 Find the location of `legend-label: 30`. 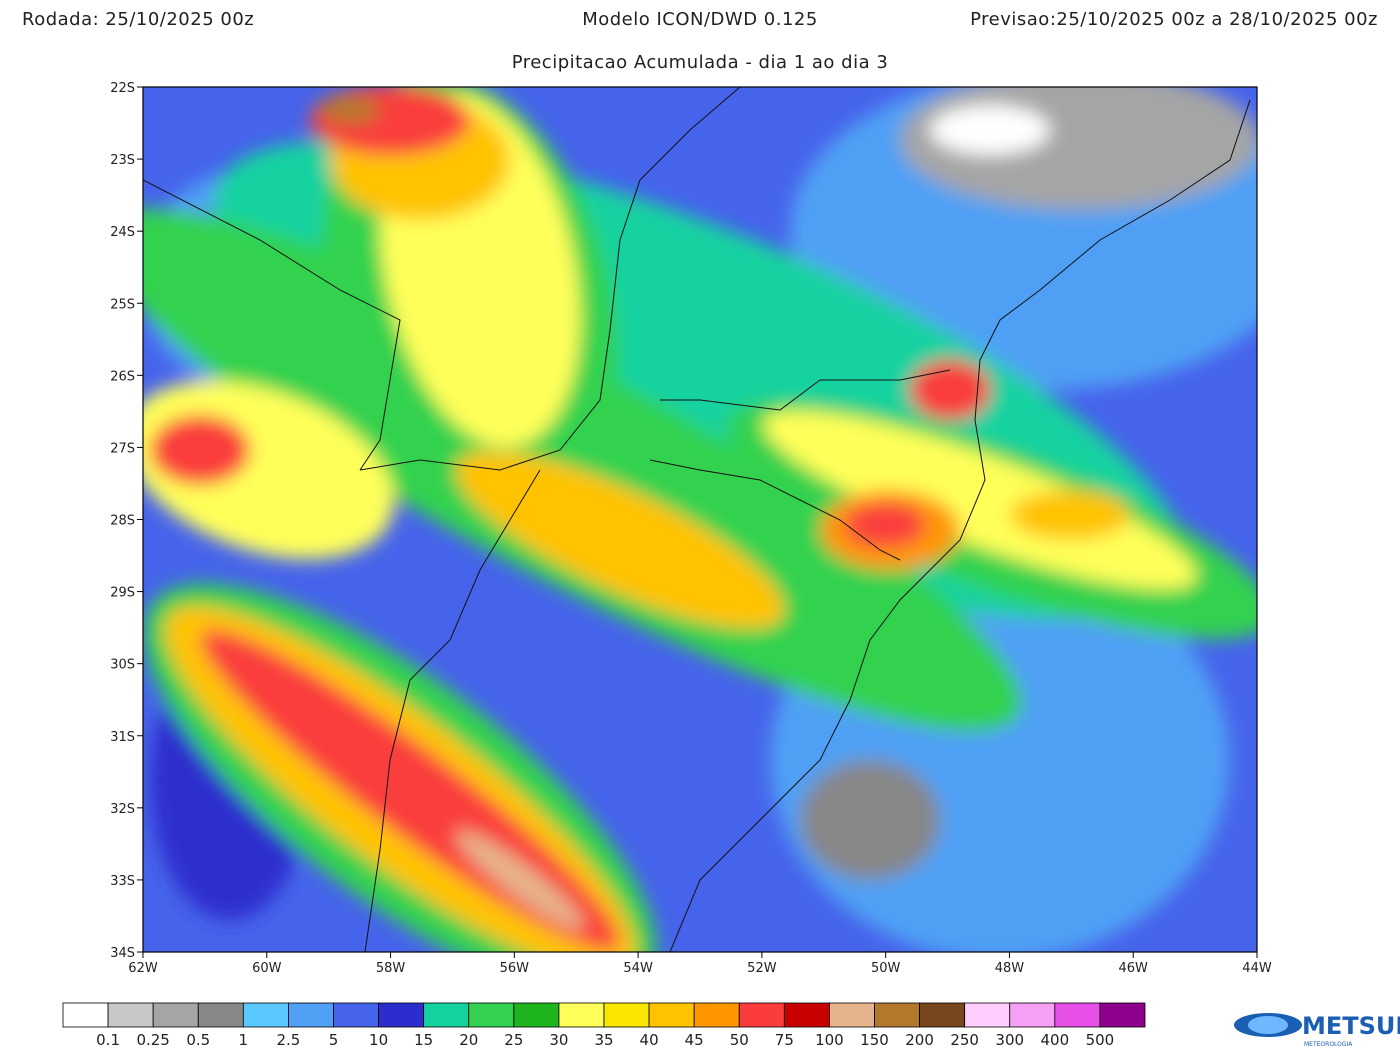

legend-label: 30 is located at coordinates (558, 1040).